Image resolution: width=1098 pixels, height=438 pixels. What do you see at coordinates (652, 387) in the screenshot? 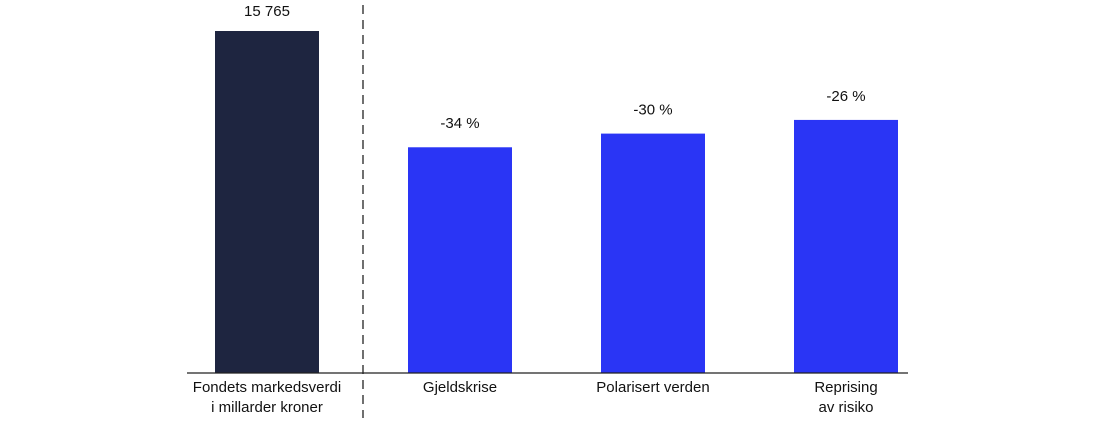
I see `x-tick-label: Polarisert verden` at bounding box center [652, 387].